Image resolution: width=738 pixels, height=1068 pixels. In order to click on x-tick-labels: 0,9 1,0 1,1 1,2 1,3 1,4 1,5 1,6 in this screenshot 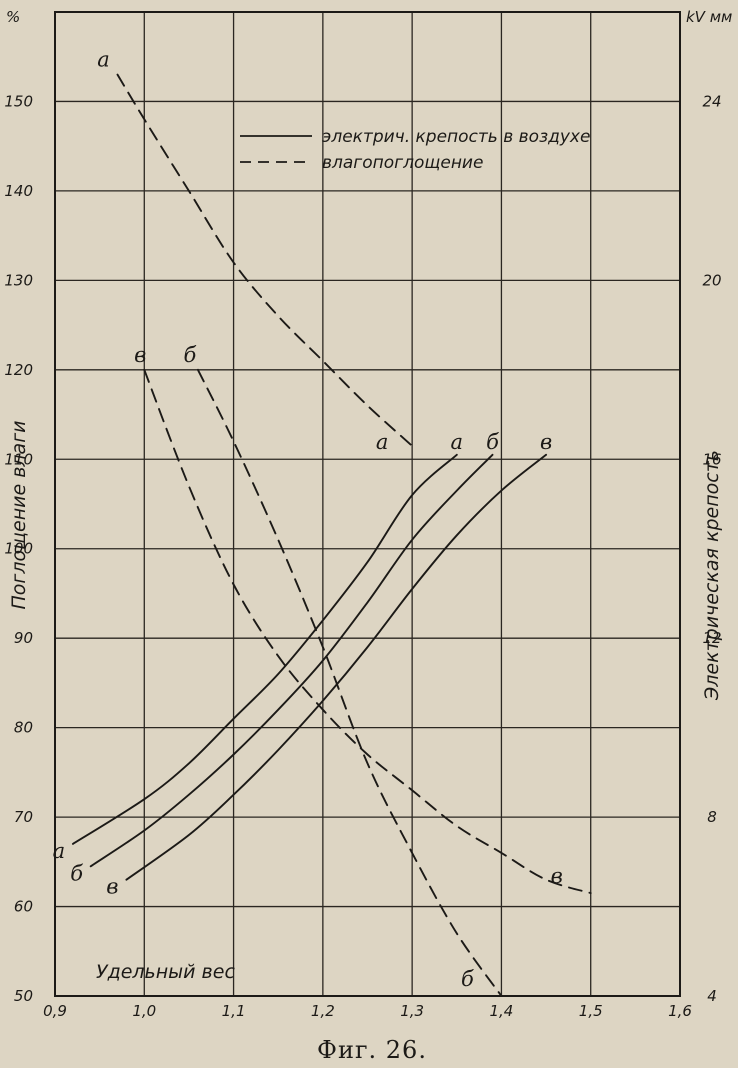, I will do `click(367, 1011)`.